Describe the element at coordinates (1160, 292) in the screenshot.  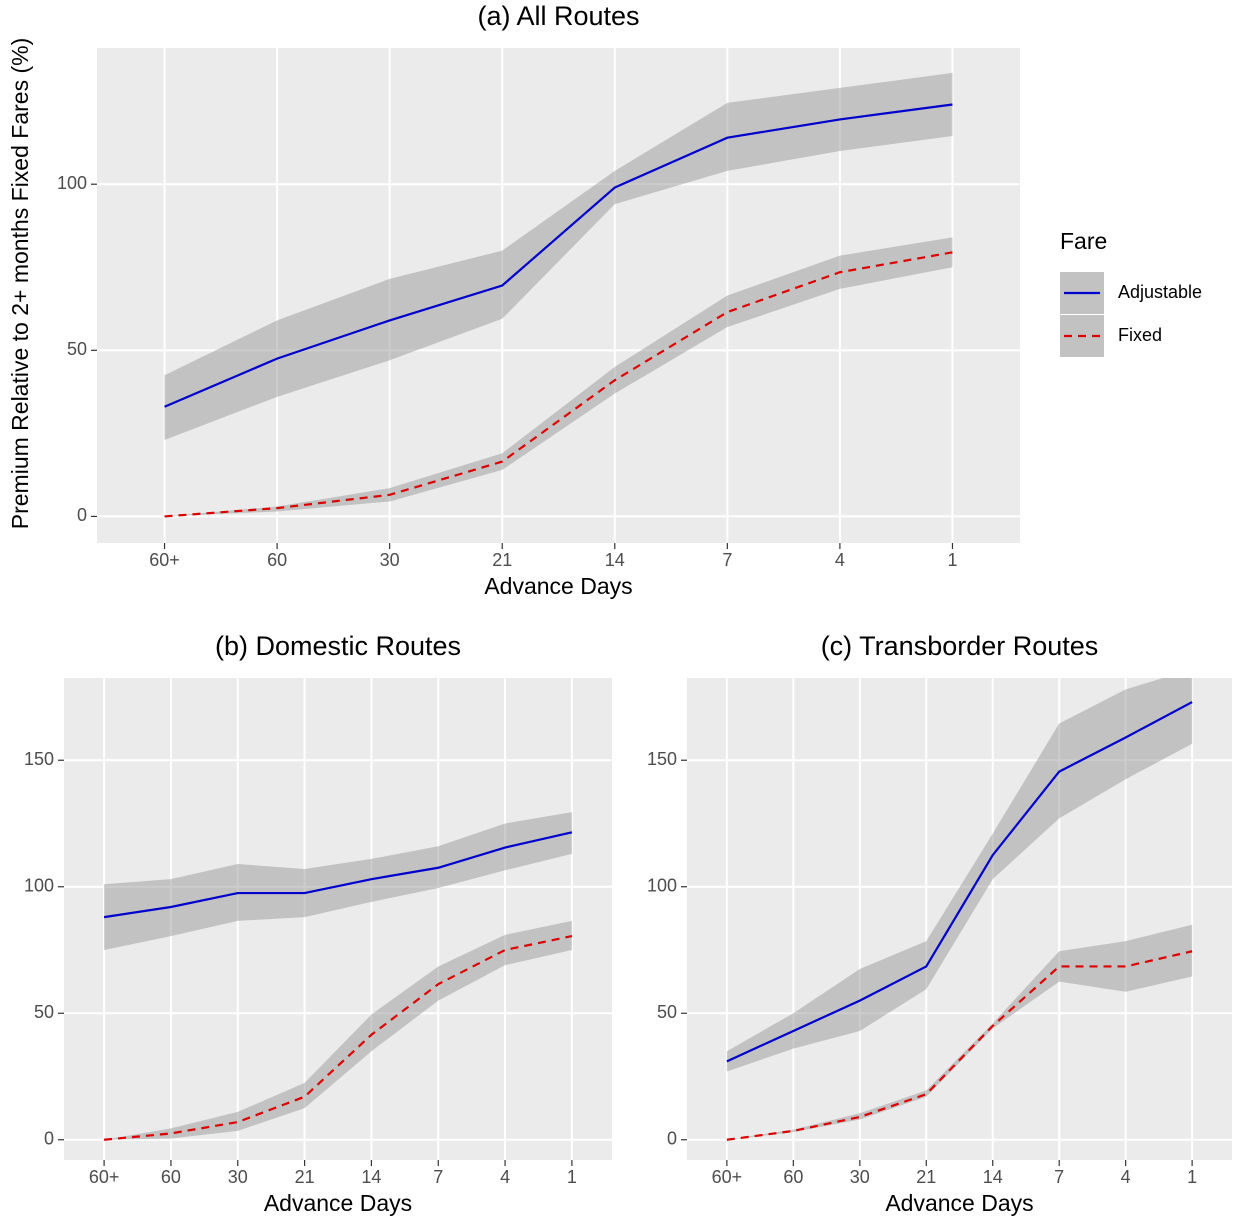
I see `legend-label: Adjustable` at that location.